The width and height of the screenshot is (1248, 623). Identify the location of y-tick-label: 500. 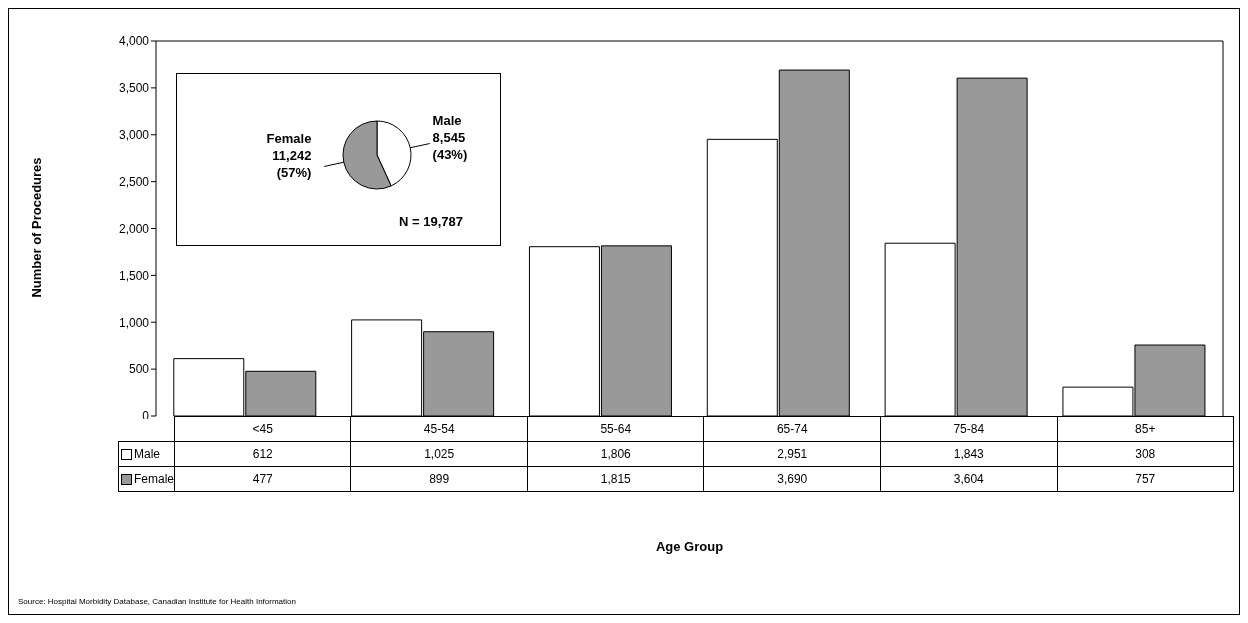
(139, 369).